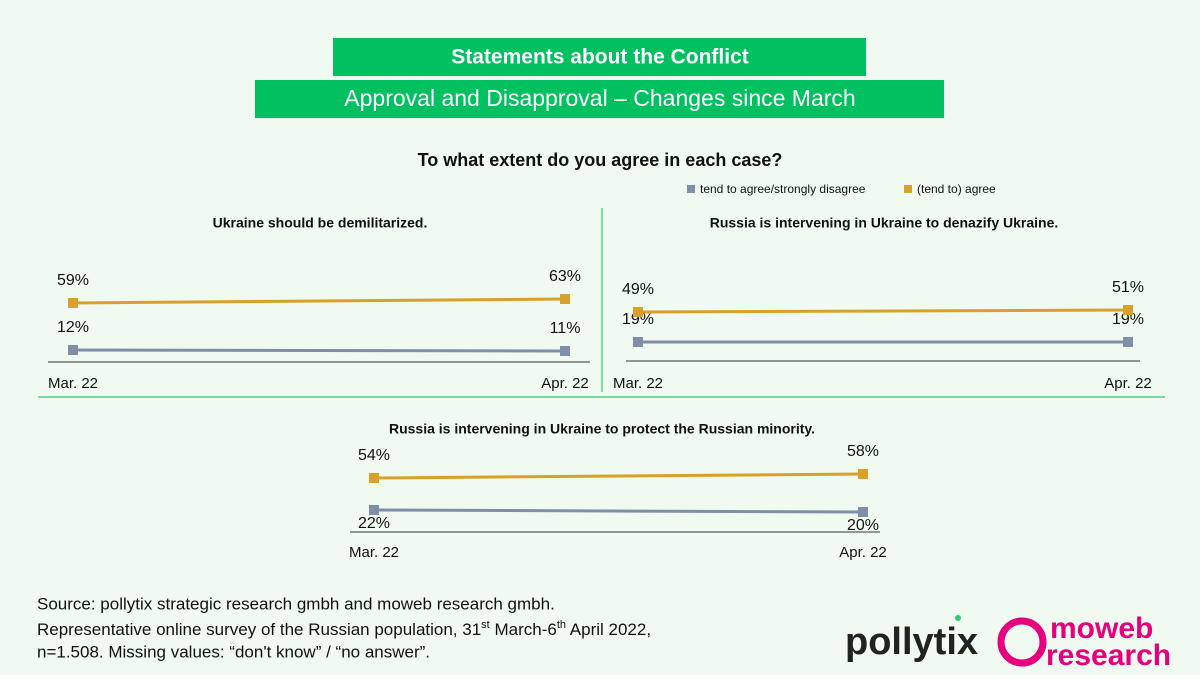  What do you see at coordinates (956, 189) in the screenshot?
I see `legend-label: (tend to) agree` at bounding box center [956, 189].